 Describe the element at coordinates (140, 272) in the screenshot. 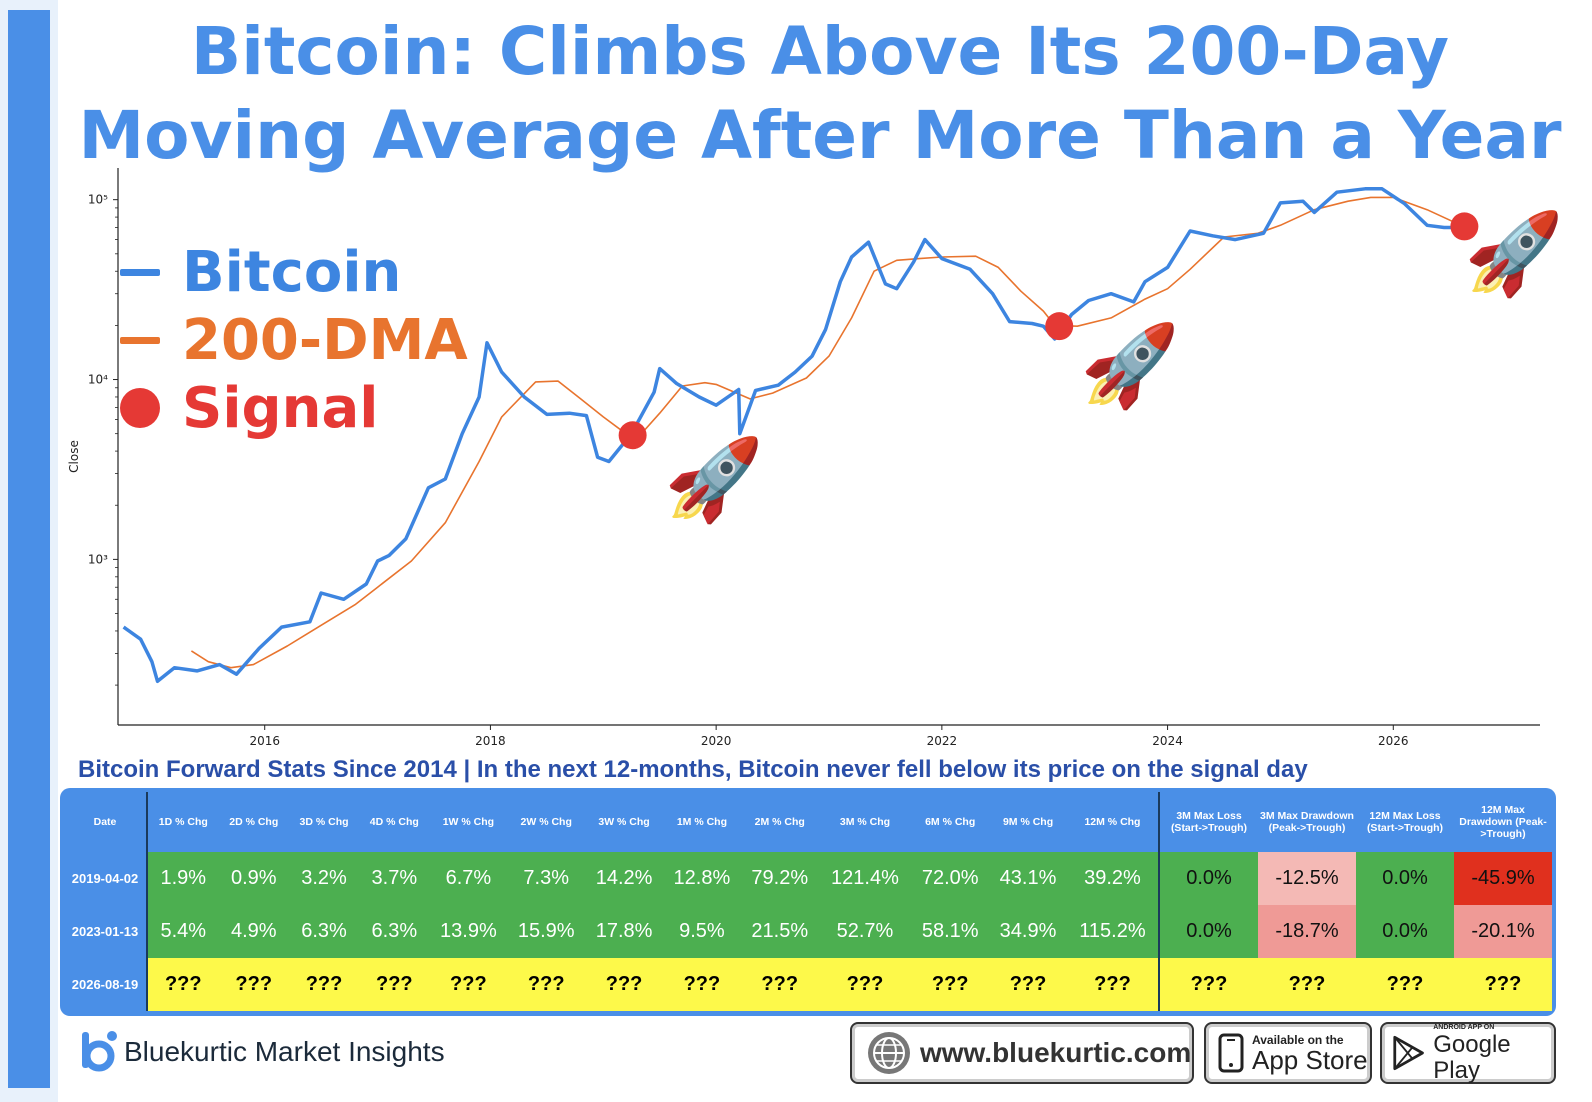

I see `legend-bitcoin-swatch` at that location.